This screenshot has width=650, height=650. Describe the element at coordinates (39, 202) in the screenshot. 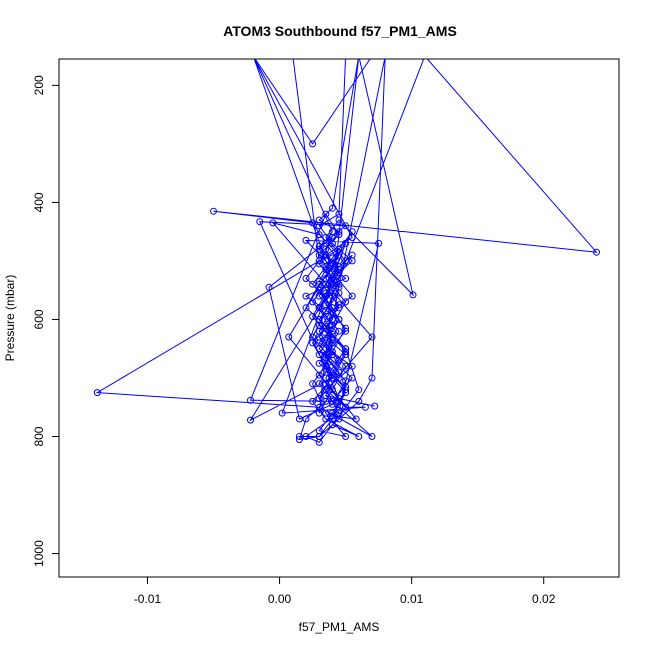

I see `y-tick-label: 400` at that location.